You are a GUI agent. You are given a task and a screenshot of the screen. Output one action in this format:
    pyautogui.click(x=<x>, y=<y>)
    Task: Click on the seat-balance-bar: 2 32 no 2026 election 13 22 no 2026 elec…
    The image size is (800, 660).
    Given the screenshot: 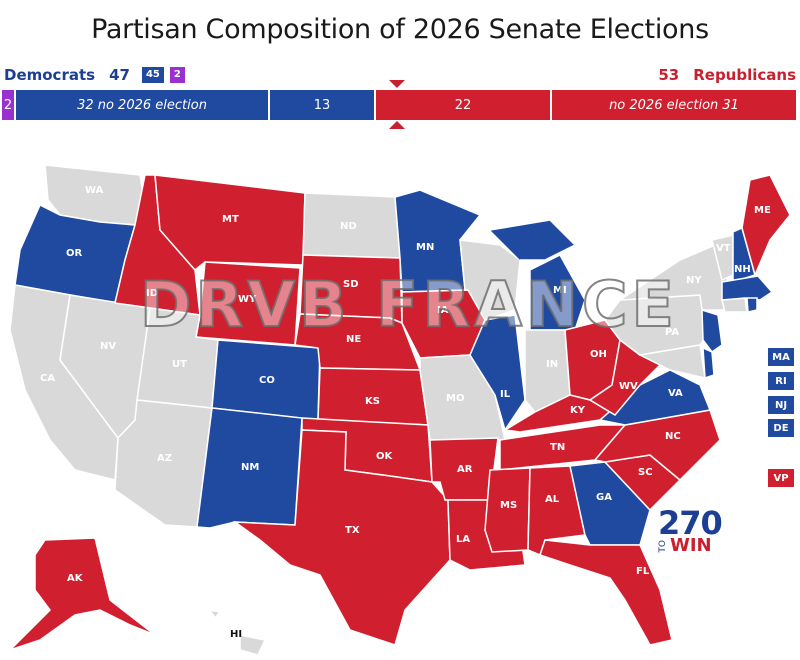 What is the action you would take?
    pyautogui.click(x=399, y=105)
    